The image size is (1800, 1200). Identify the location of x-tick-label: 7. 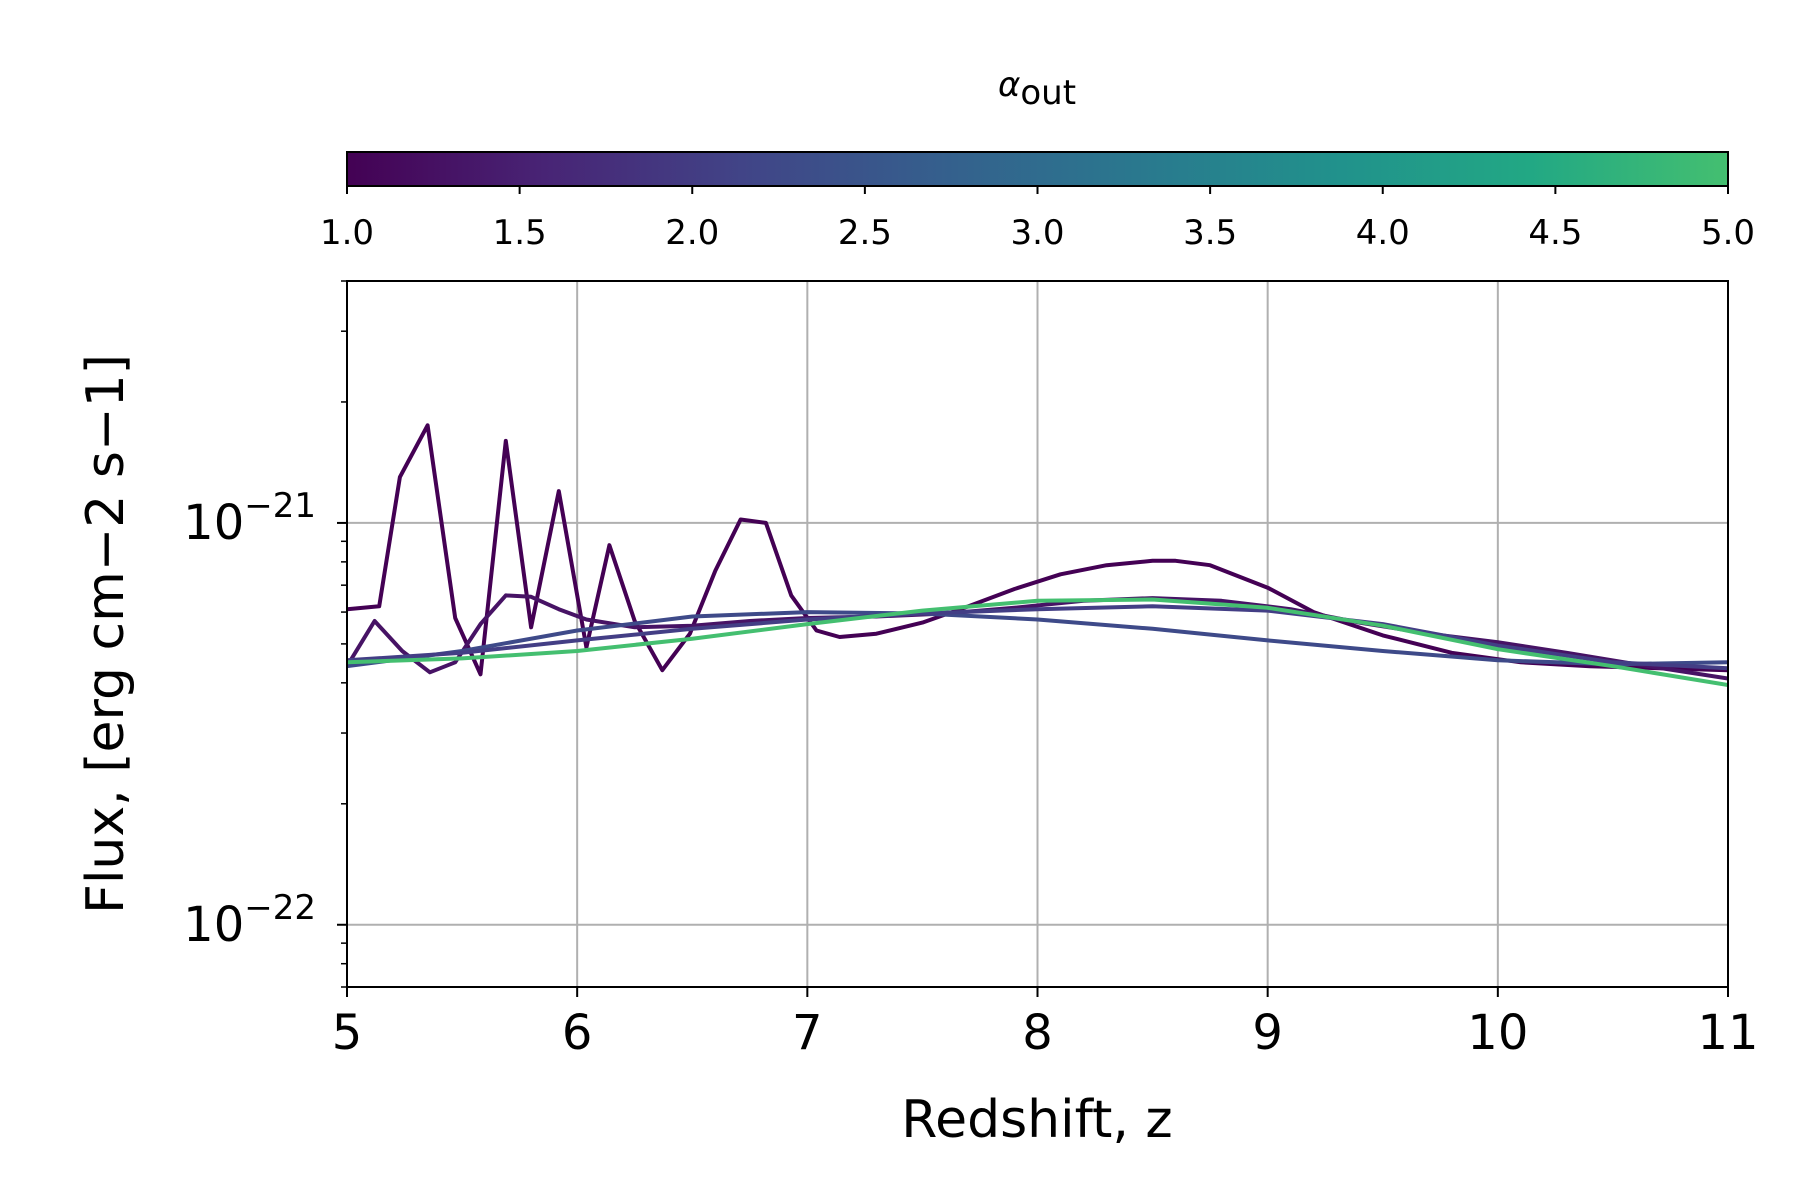
(807, 1033).